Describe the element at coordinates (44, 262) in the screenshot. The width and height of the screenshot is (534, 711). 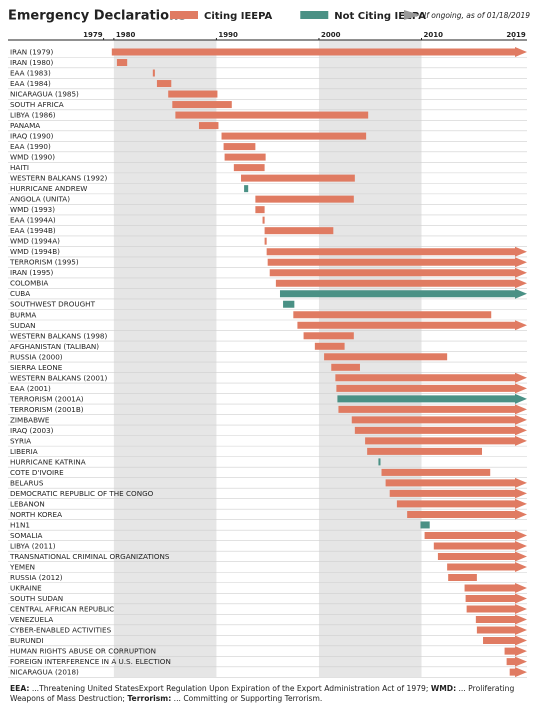
I see `row-label: TERRORISM (1995)` at that location.